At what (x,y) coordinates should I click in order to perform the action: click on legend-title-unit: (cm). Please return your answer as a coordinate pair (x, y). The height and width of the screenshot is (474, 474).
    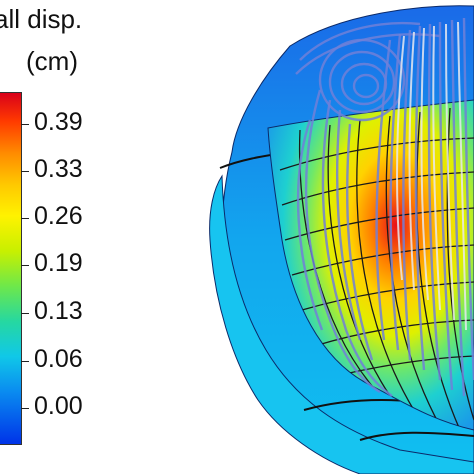
    Looking at the image, I should click on (52, 61).